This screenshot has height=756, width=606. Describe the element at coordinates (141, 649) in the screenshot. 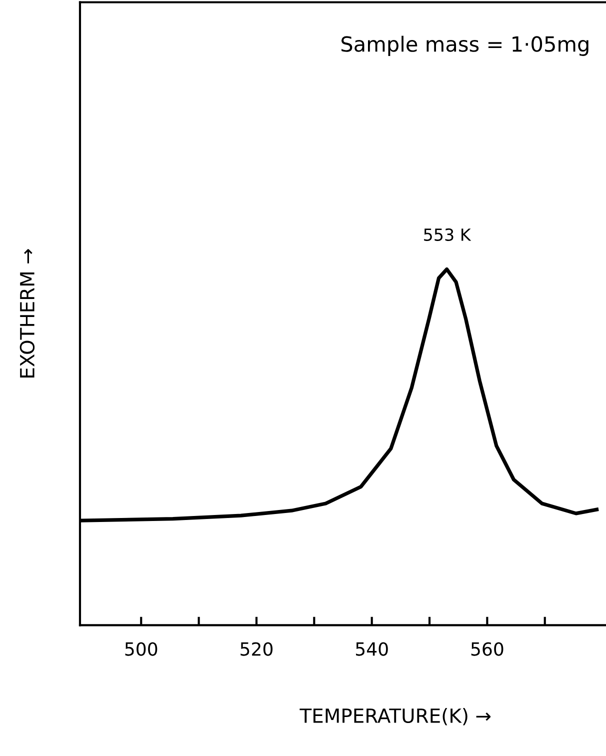

I see `x-tick-label: 500` at that location.